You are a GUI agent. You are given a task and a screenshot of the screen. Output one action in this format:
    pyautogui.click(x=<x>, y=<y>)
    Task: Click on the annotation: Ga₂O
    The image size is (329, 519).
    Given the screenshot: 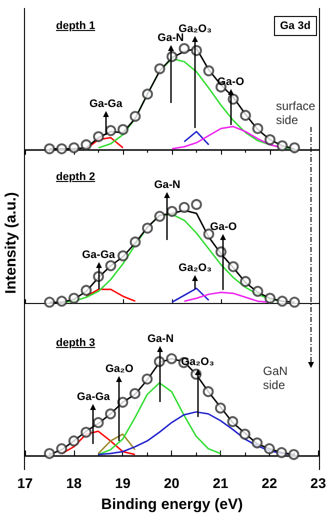 What is the action you would take?
    pyautogui.click(x=119, y=369)
    